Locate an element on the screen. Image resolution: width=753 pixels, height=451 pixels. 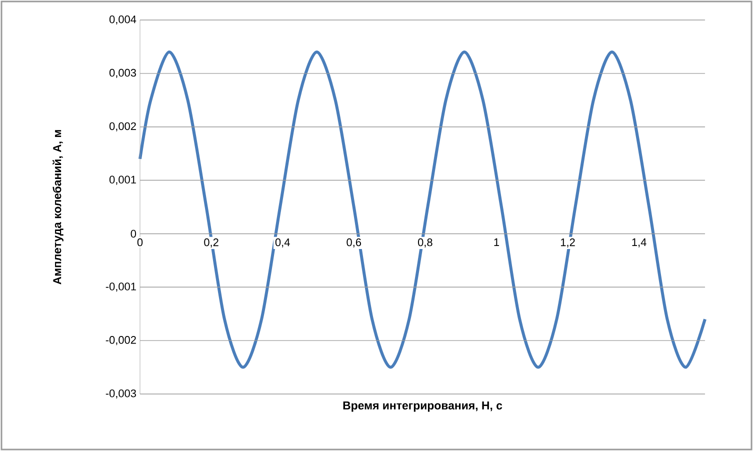
x-tick-label: 0,8 is located at coordinates (425, 243).